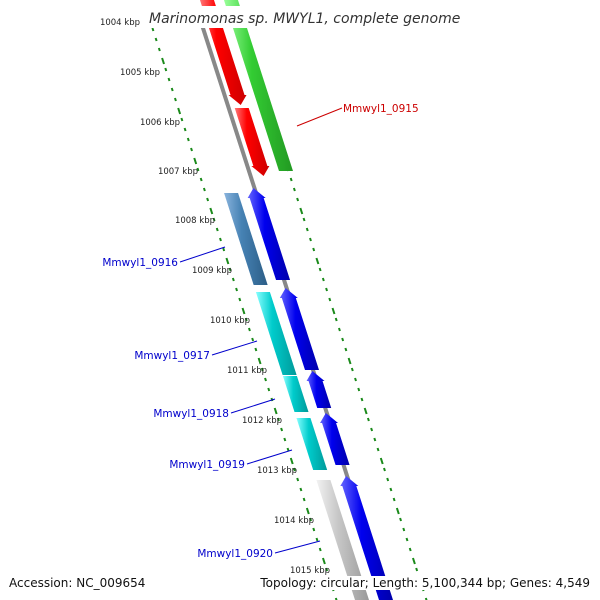  Describe the element at coordinates (262, 421) in the screenshot. I see `tick-label-1012: 1012 kbp` at that location.